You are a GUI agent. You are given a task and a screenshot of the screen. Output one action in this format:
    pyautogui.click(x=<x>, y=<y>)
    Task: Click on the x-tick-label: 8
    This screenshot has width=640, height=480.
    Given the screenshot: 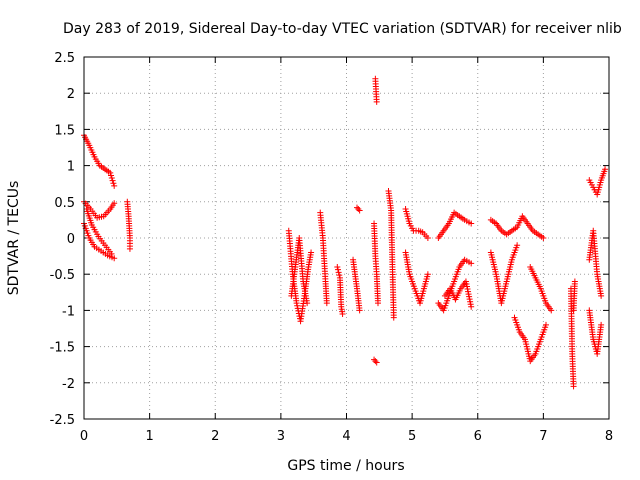 What is the action you would take?
    pyautogui.click(x=609, y=436)
    